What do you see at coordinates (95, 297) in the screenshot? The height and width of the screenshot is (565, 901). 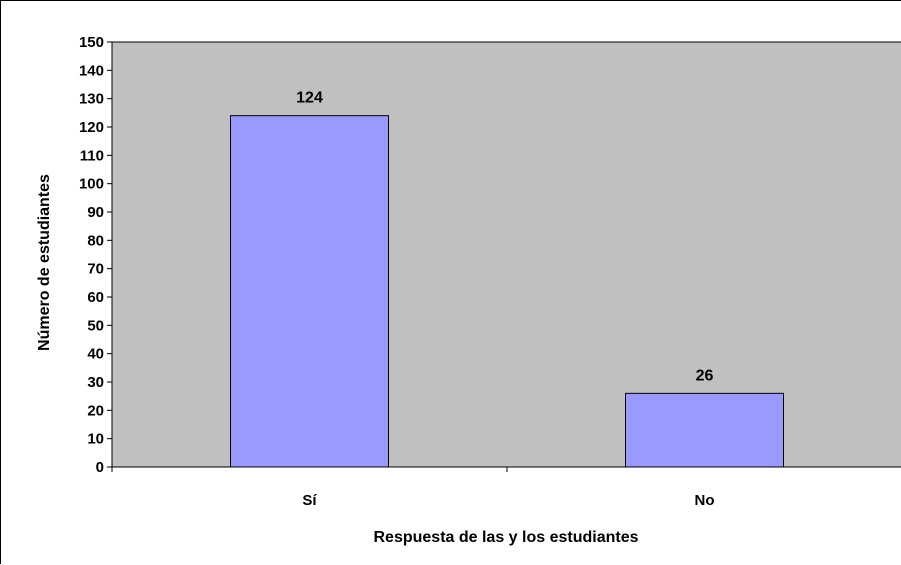 I see `y-tick-label: 60` at bounding box center [95, 297].